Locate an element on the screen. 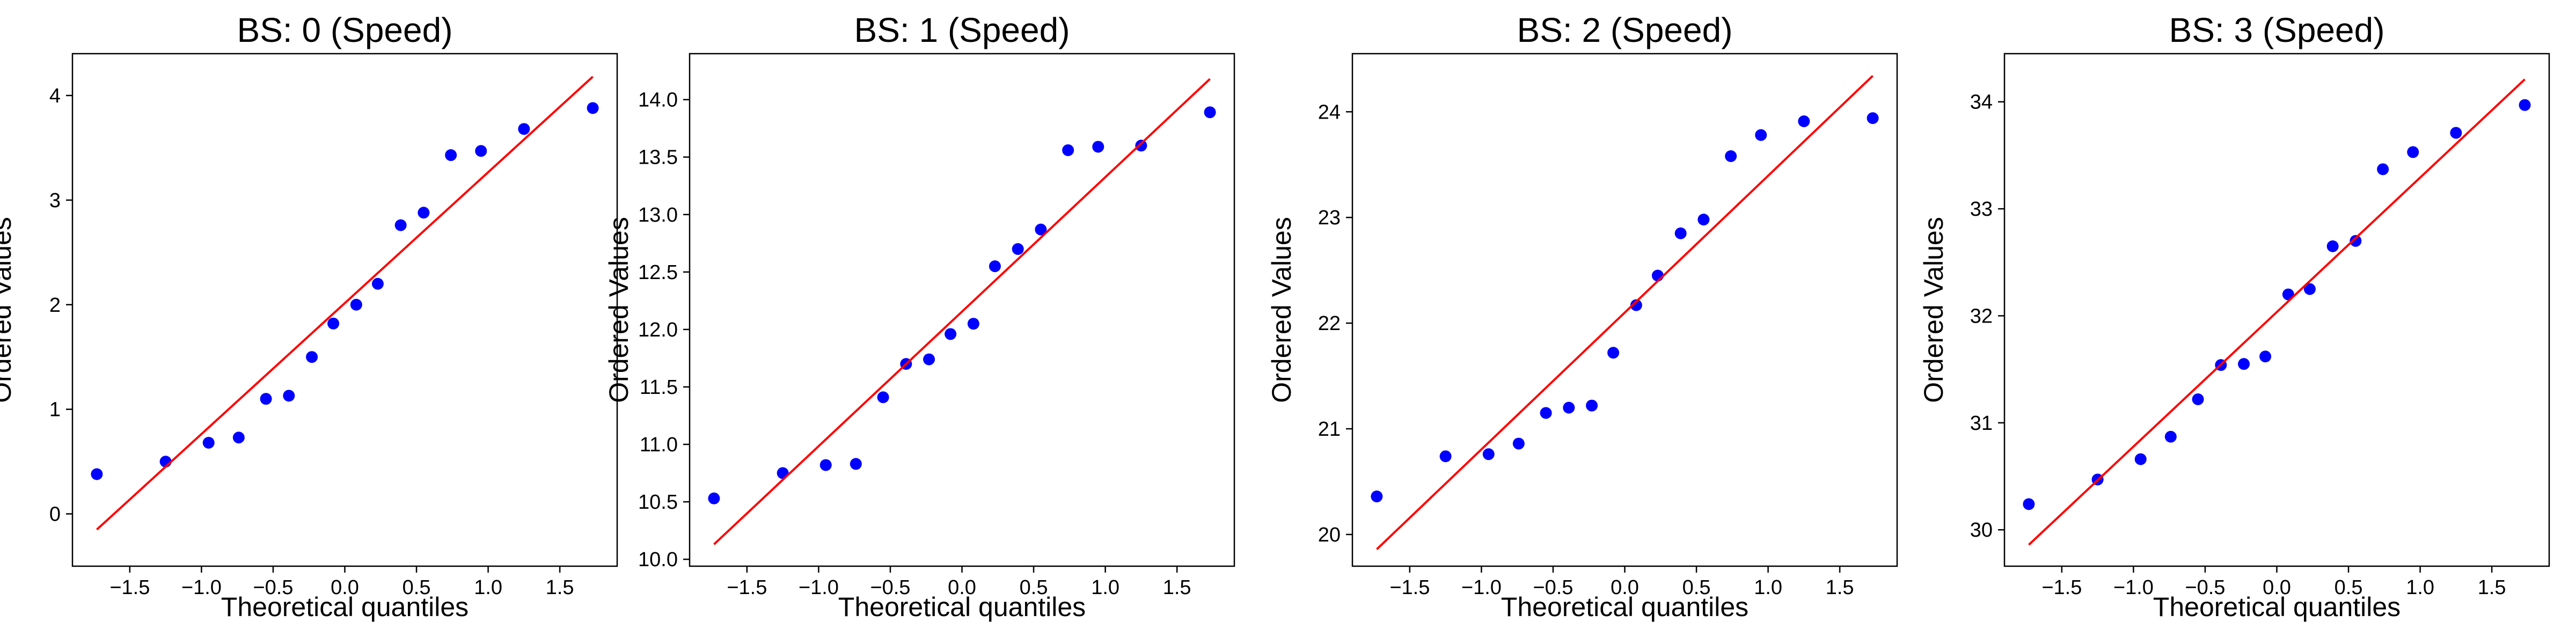 Image resolution: width=2576 pixels, height=644 pixels. y-tick-label: 30 is located at coordinates (1981, 530).